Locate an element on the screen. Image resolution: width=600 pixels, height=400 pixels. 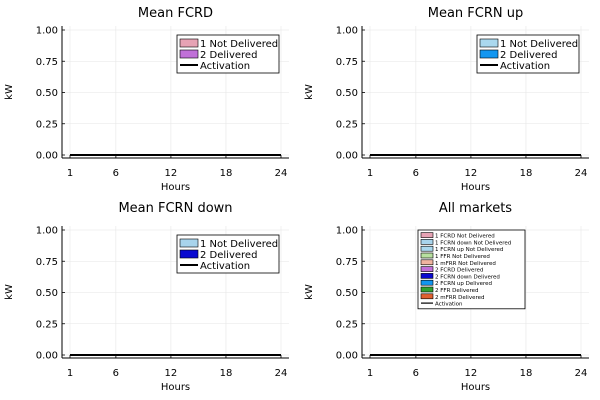
legend-label: 2 mFRR Delivered is located at coordinates (460, 298).